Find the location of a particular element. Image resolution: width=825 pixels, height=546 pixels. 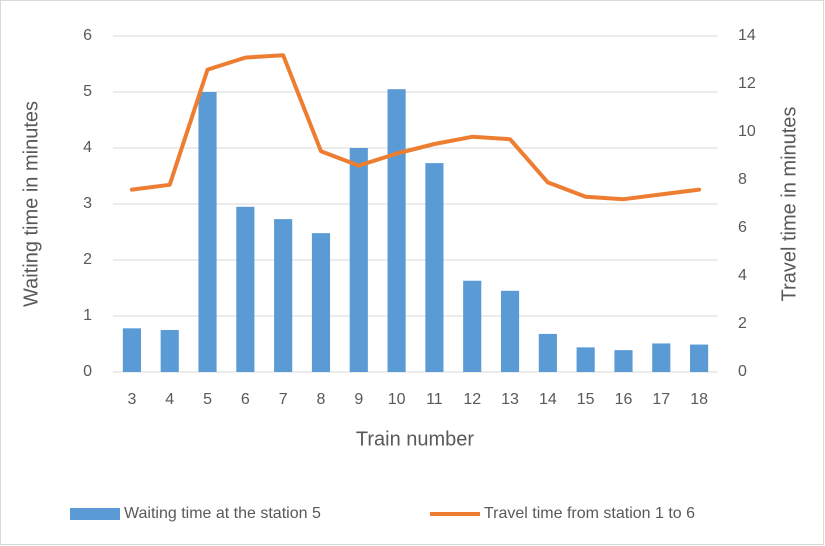

x-axis-title: Train number is located at coordinates (415, 439).